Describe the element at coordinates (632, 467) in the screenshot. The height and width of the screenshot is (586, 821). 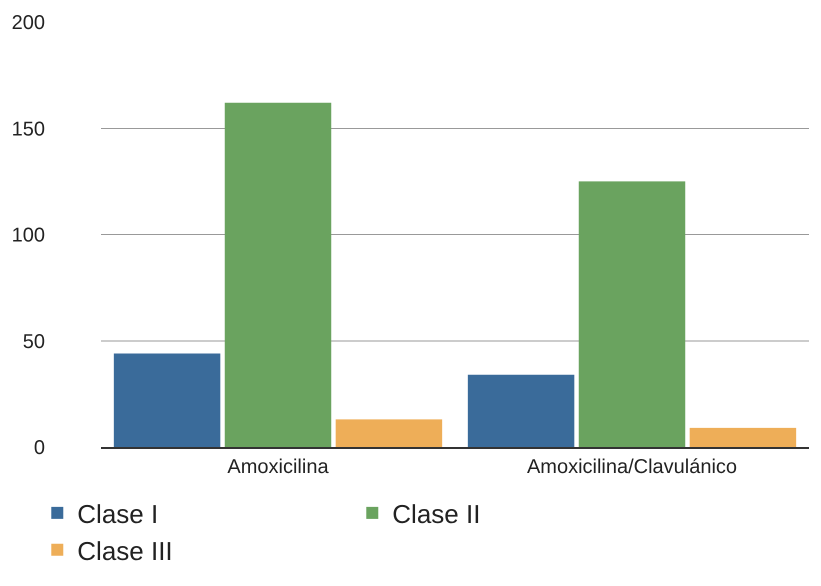
I see `x-tick-label: Amoxicilina/Clavulánico` at that location.